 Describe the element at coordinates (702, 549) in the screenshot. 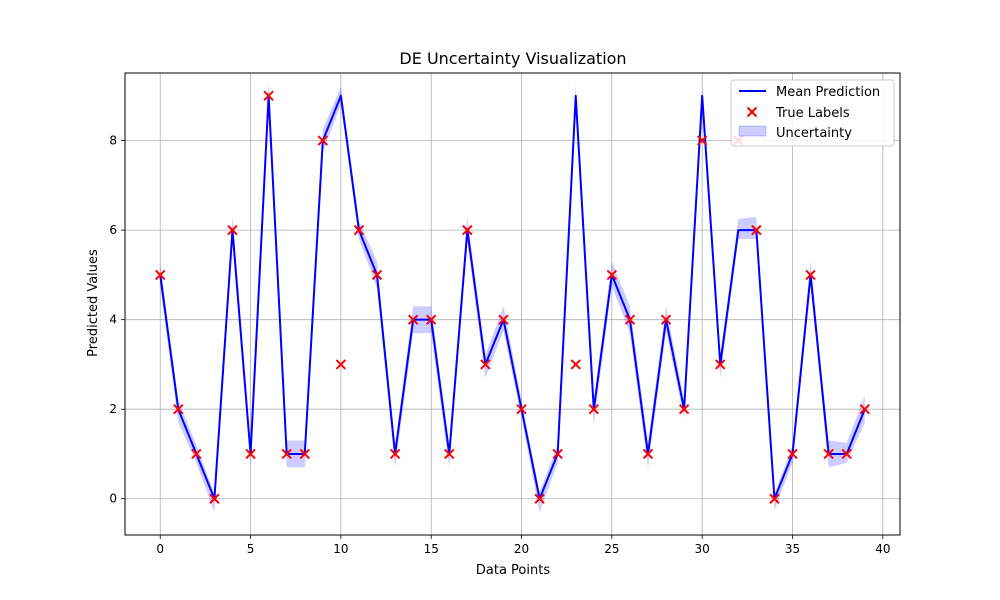

I see `x-tick-label: 30` at that location.